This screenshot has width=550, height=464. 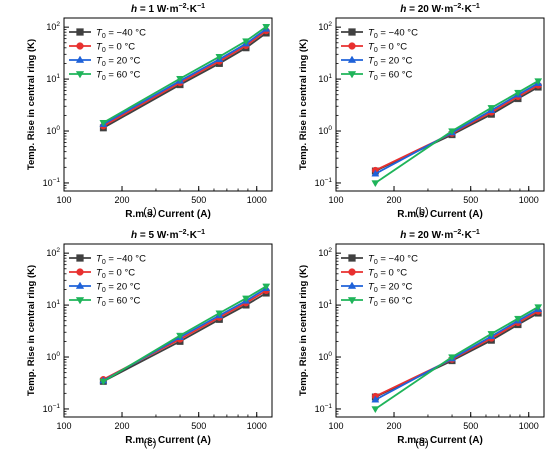 What do you see at coordinates (421, 443) in the screenshot?
I see `panel-label: (d)` at bounding box center [421, 443].